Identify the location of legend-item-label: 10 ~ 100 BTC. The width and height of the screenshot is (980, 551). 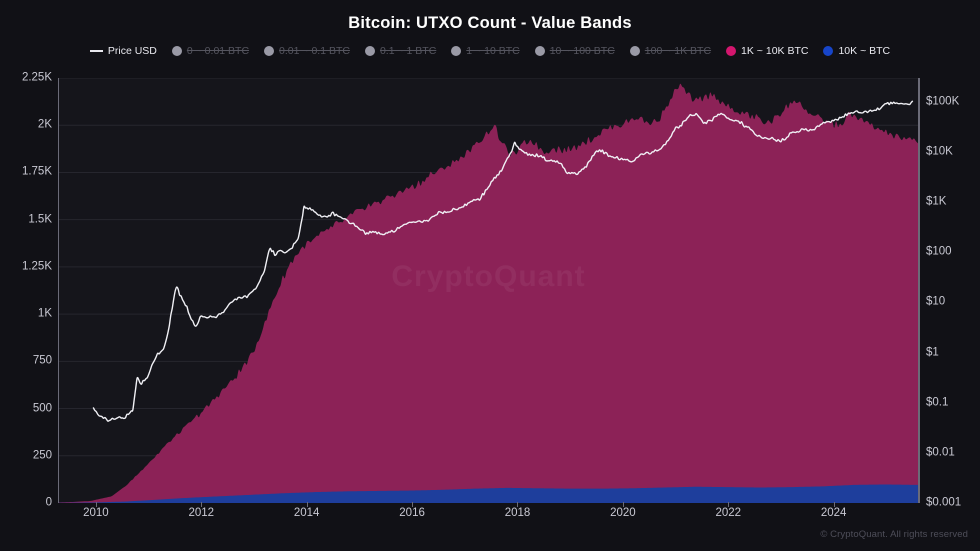
(582, 51).